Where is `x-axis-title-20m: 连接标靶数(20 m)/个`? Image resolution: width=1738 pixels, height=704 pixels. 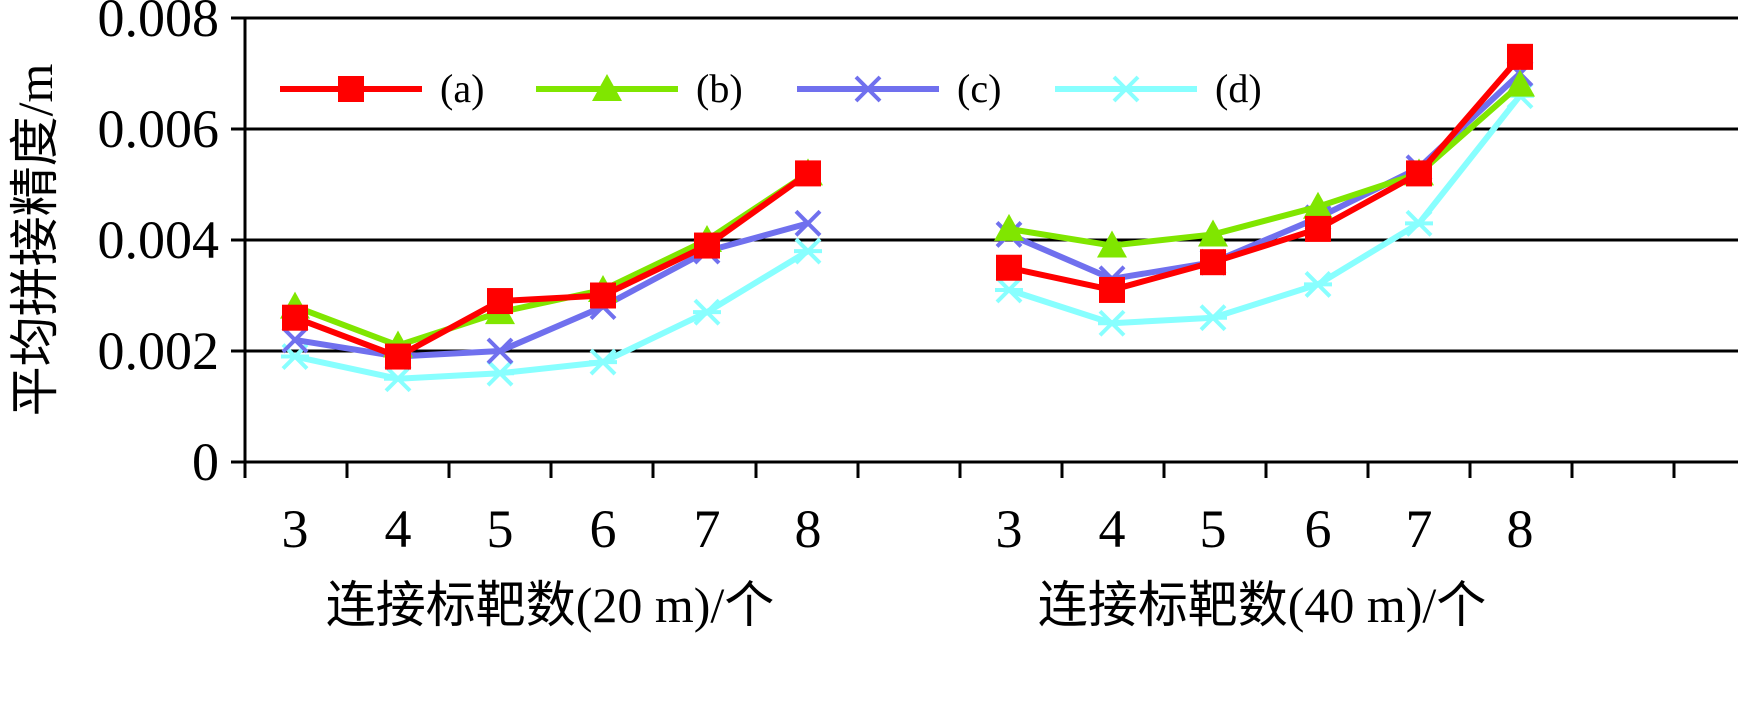
x-axis-title-20m: 连接标靶数(20 m)/个 is located at coordinates (550, 605).